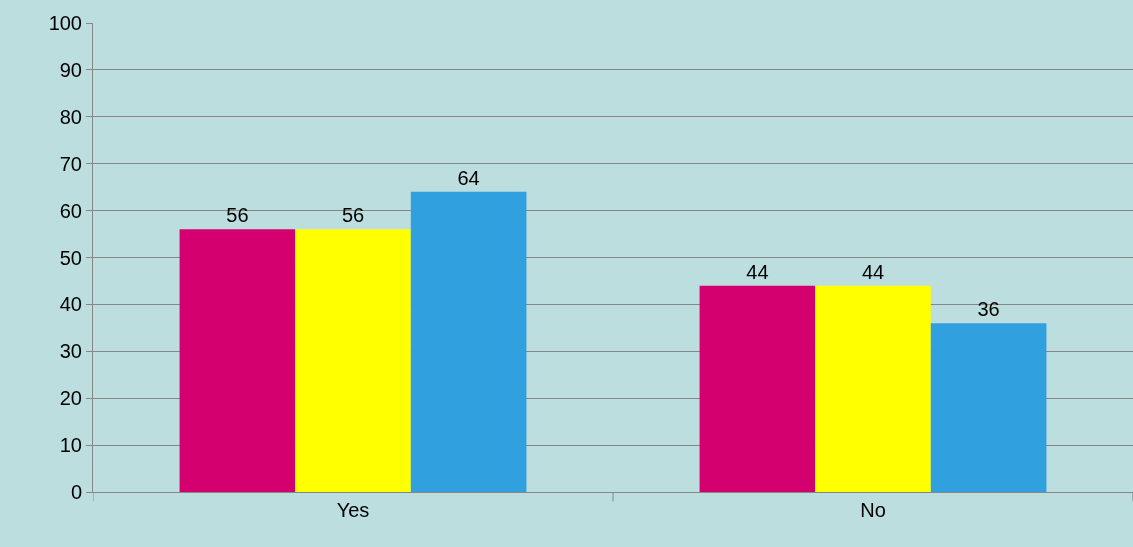 The height and width of the screenshot is (547, 1133). What do you see at coordinates (70, 304) in the screenshot?
I see `y-tick-label: 40` at bounding box center [70, 304].